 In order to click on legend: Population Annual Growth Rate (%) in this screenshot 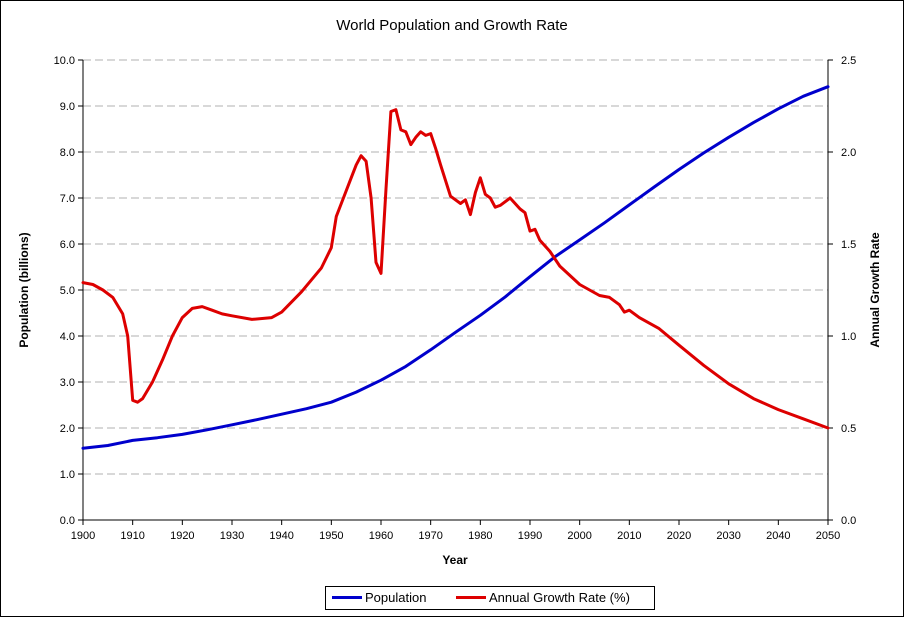, I will do `click(490, 598)`.